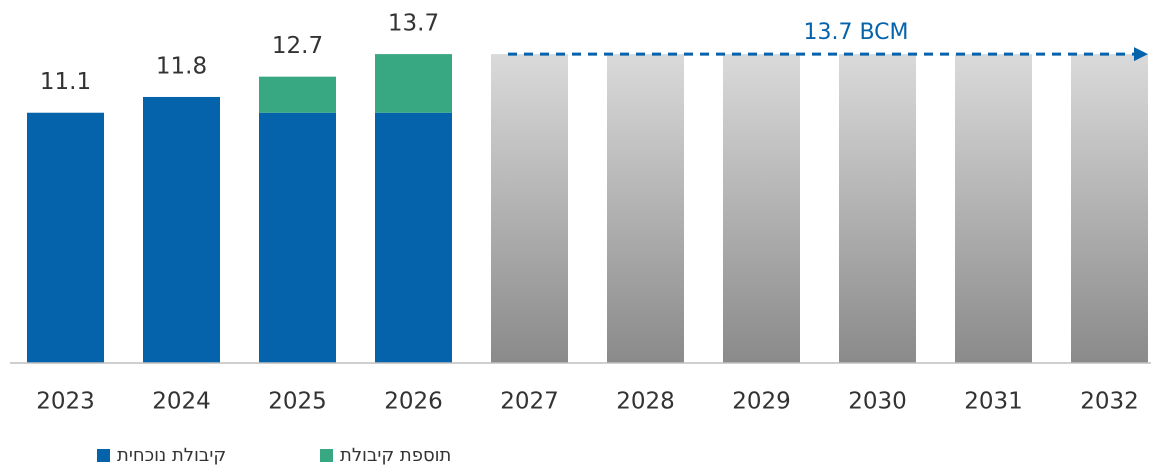  I want to click on annotation-label: 13.7 BCM, so click(855, 32).